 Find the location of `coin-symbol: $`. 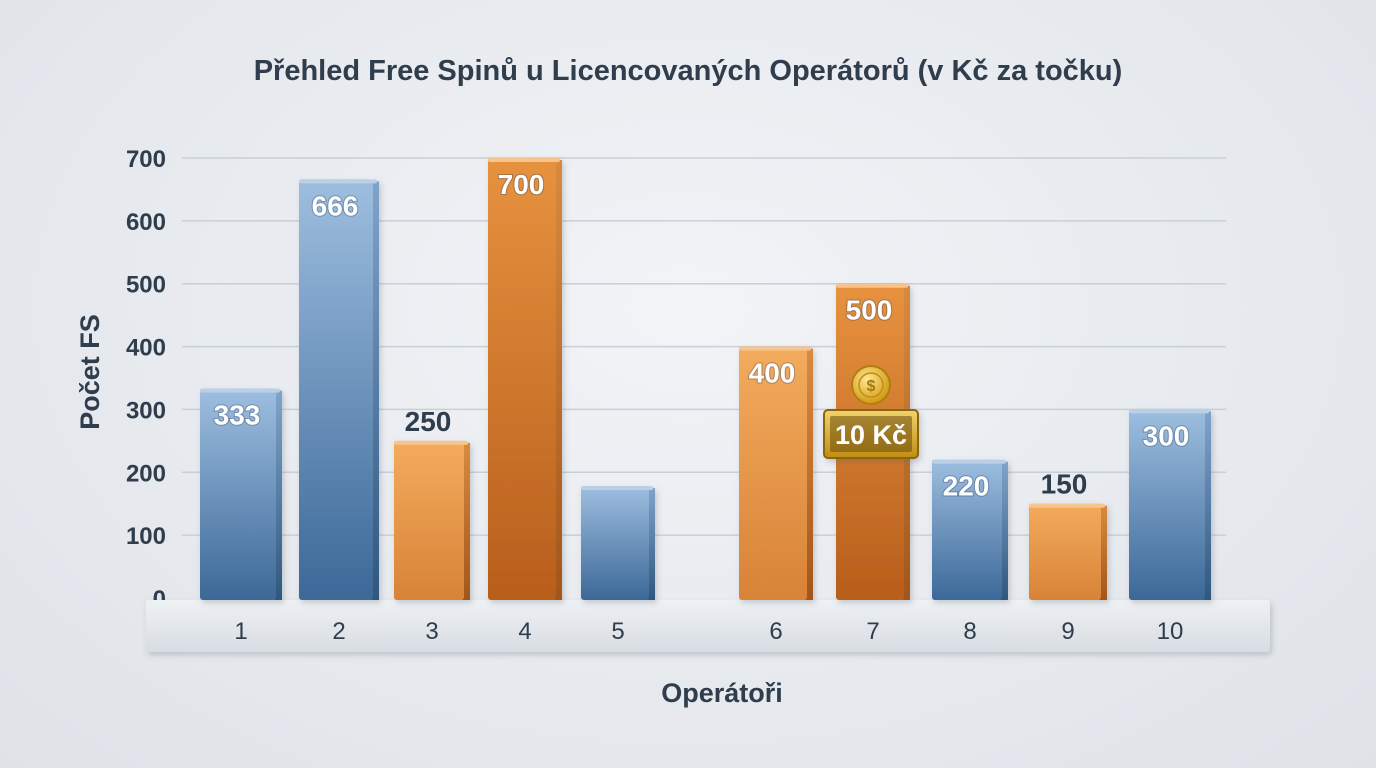

coin-symbol: $ is located at coordinates (871, 386).